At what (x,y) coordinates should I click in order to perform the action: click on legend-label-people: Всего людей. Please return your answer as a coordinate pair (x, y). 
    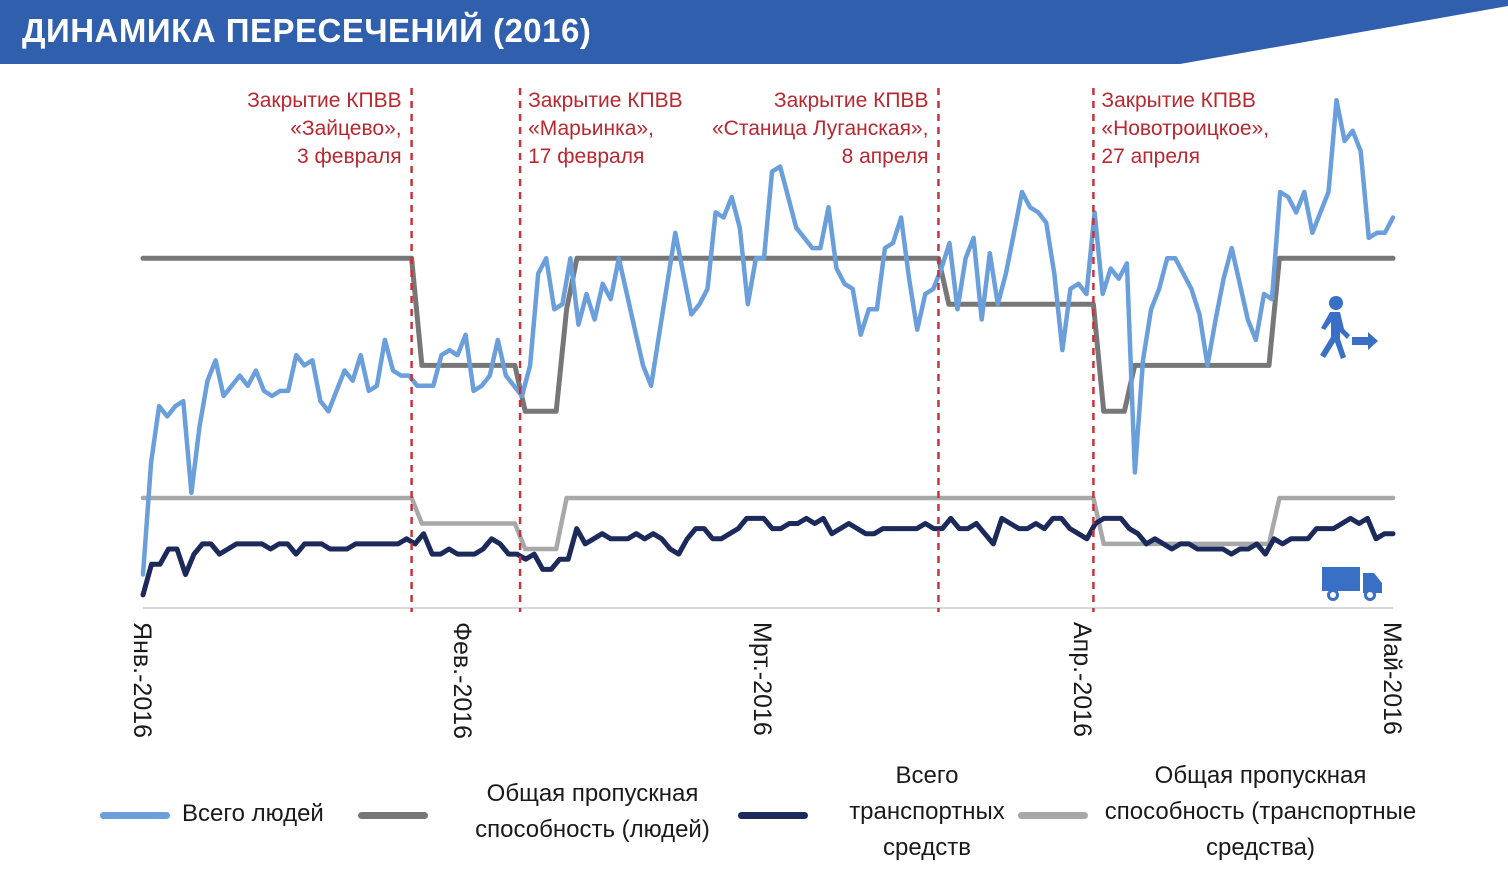
    Looking at the image, I should click on (253, 813).